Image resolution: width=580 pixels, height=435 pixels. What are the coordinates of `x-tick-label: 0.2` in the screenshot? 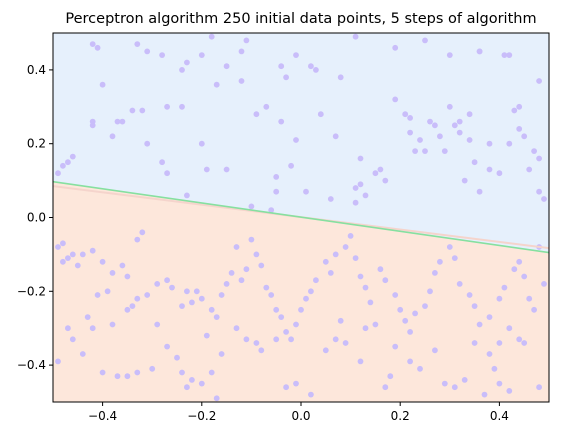 It's located at (400, 416).